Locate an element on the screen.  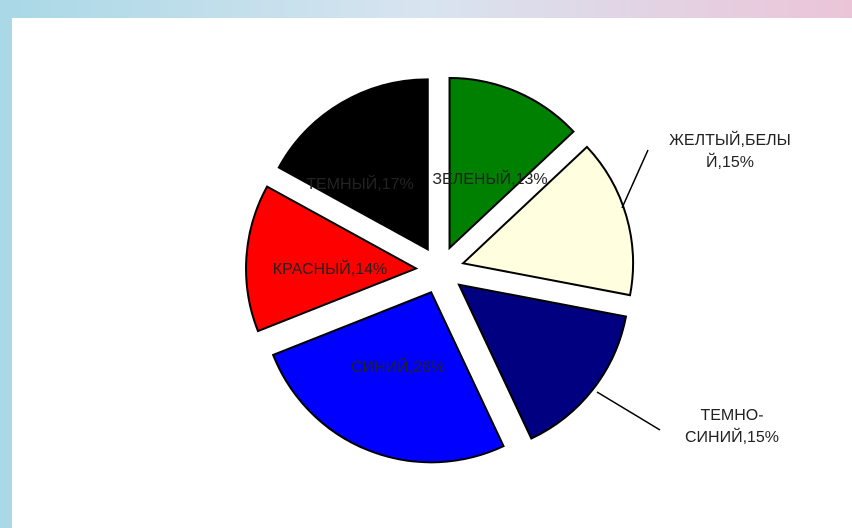
data-label: ТЕМНЫЙ,17% is located at coordinates (359, 183).